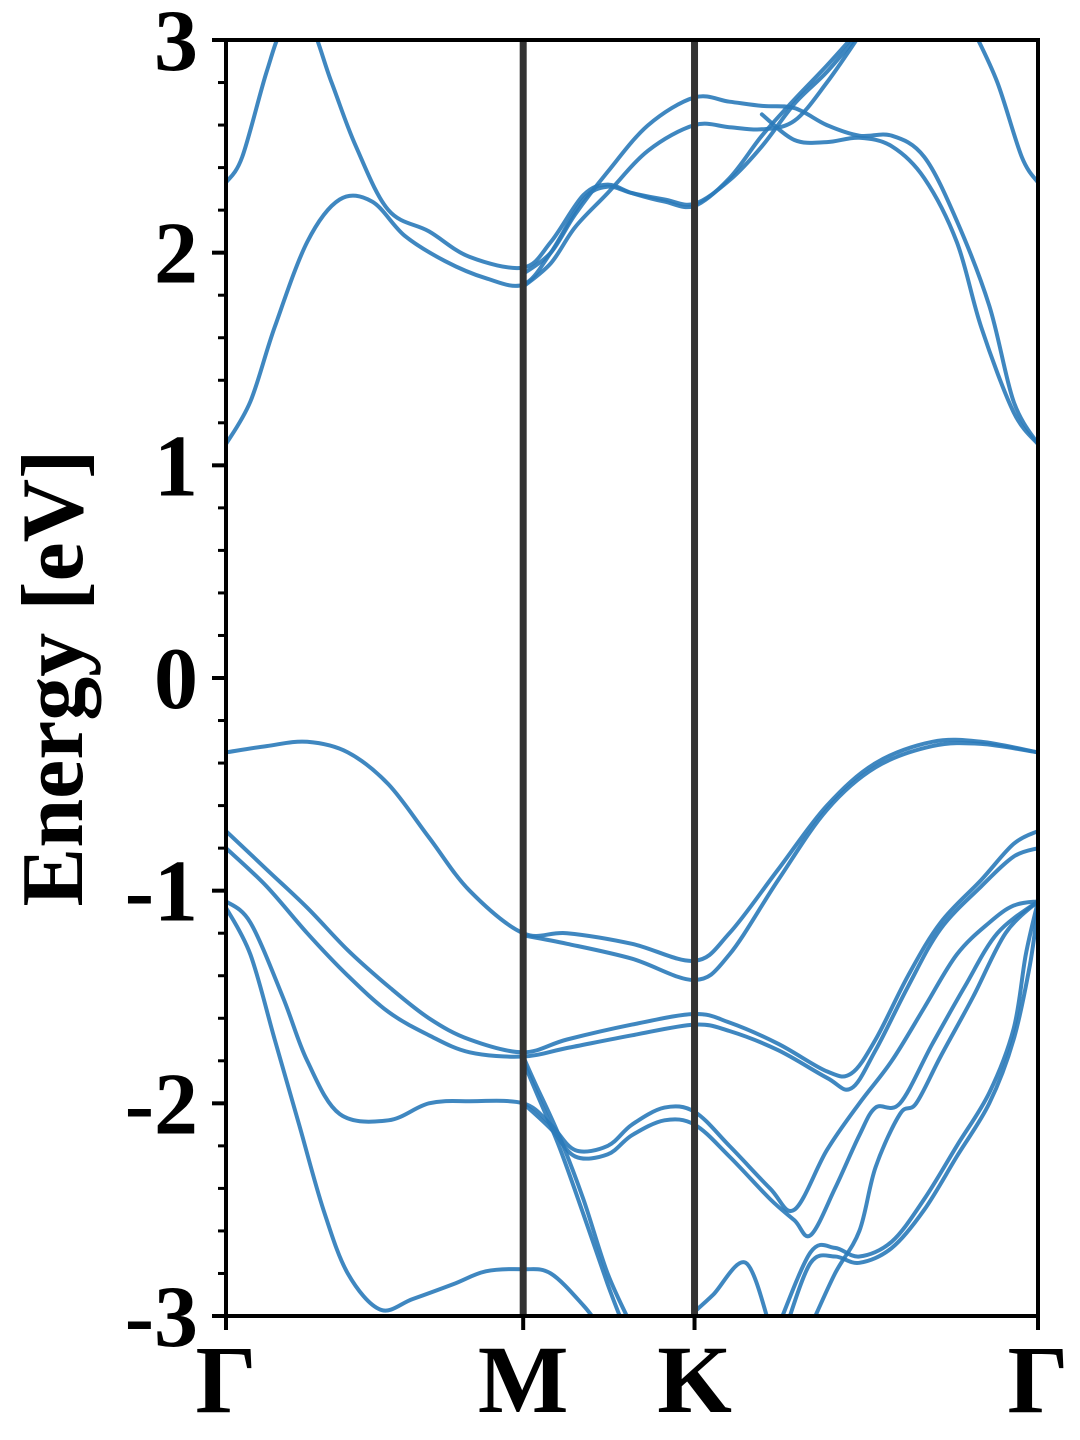  I want to click on x-tick-label-4: Γ, so click(1037, 1379).